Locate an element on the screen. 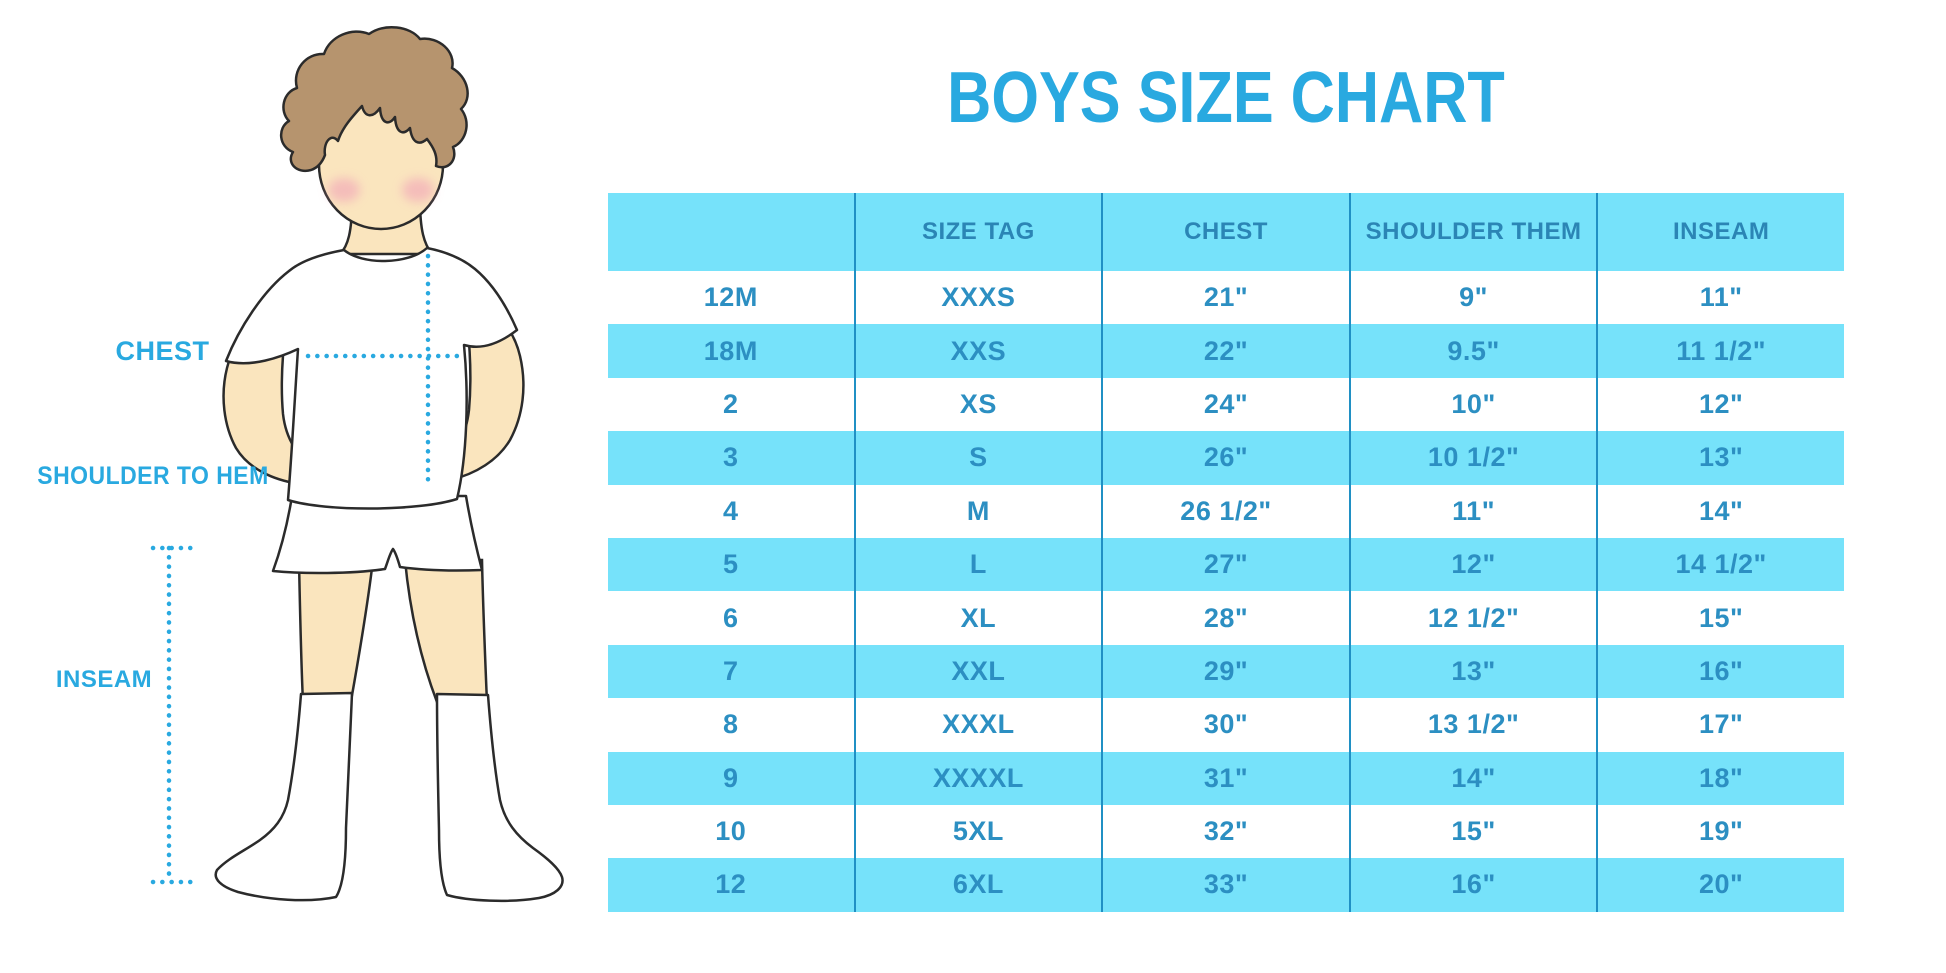  table-cell: XXXS is located at coordinates (980, 298).